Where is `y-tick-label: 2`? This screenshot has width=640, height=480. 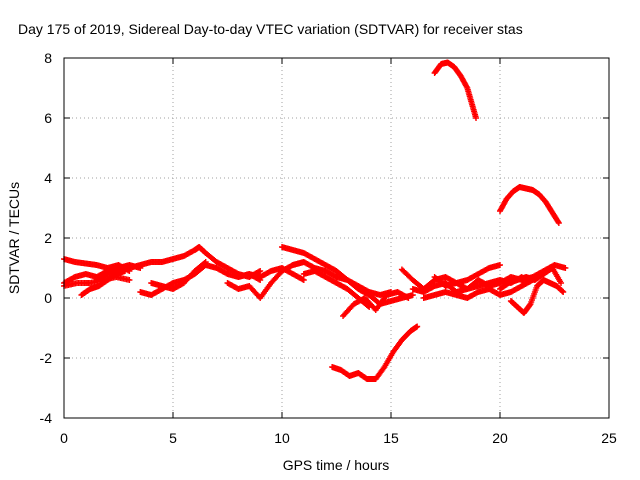
y-tick-label: 2 is located at coordinates (48, 238).